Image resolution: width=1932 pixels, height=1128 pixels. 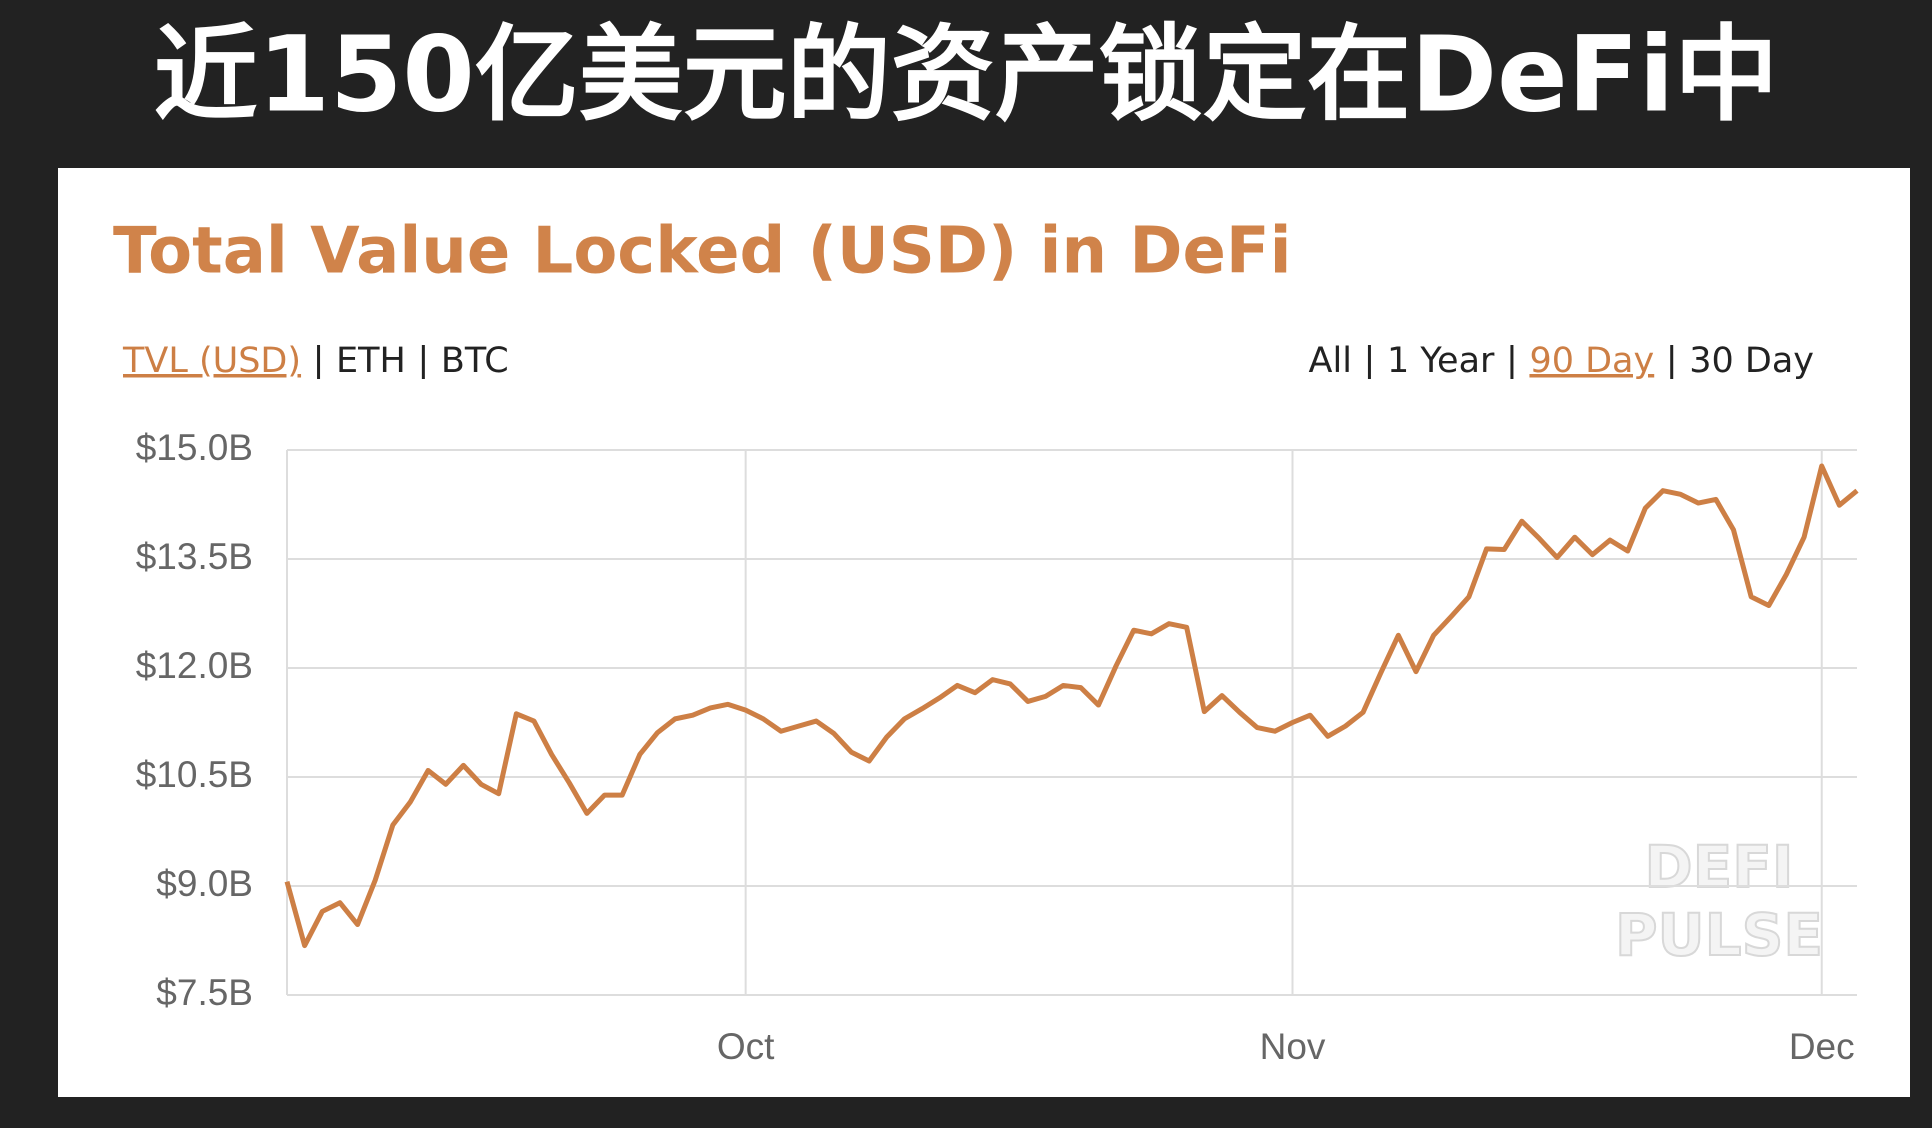 I want to click on watermark: PULSE, so click(x=1719, y=935).